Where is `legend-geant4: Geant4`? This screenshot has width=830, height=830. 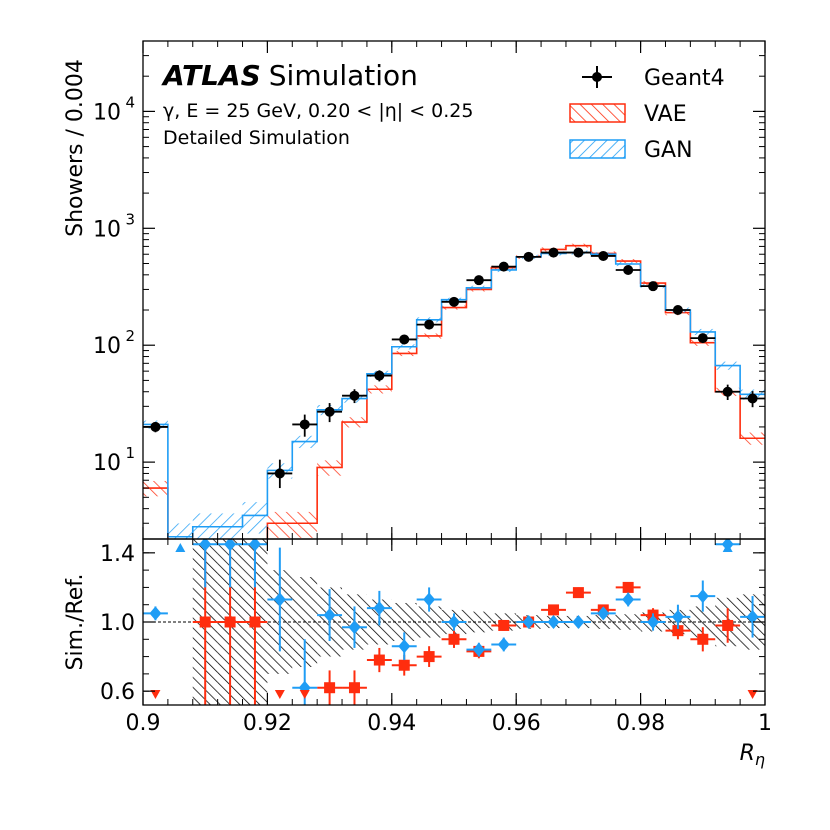 legend-geant4: Geant4 is located at coordinates (653, 78).